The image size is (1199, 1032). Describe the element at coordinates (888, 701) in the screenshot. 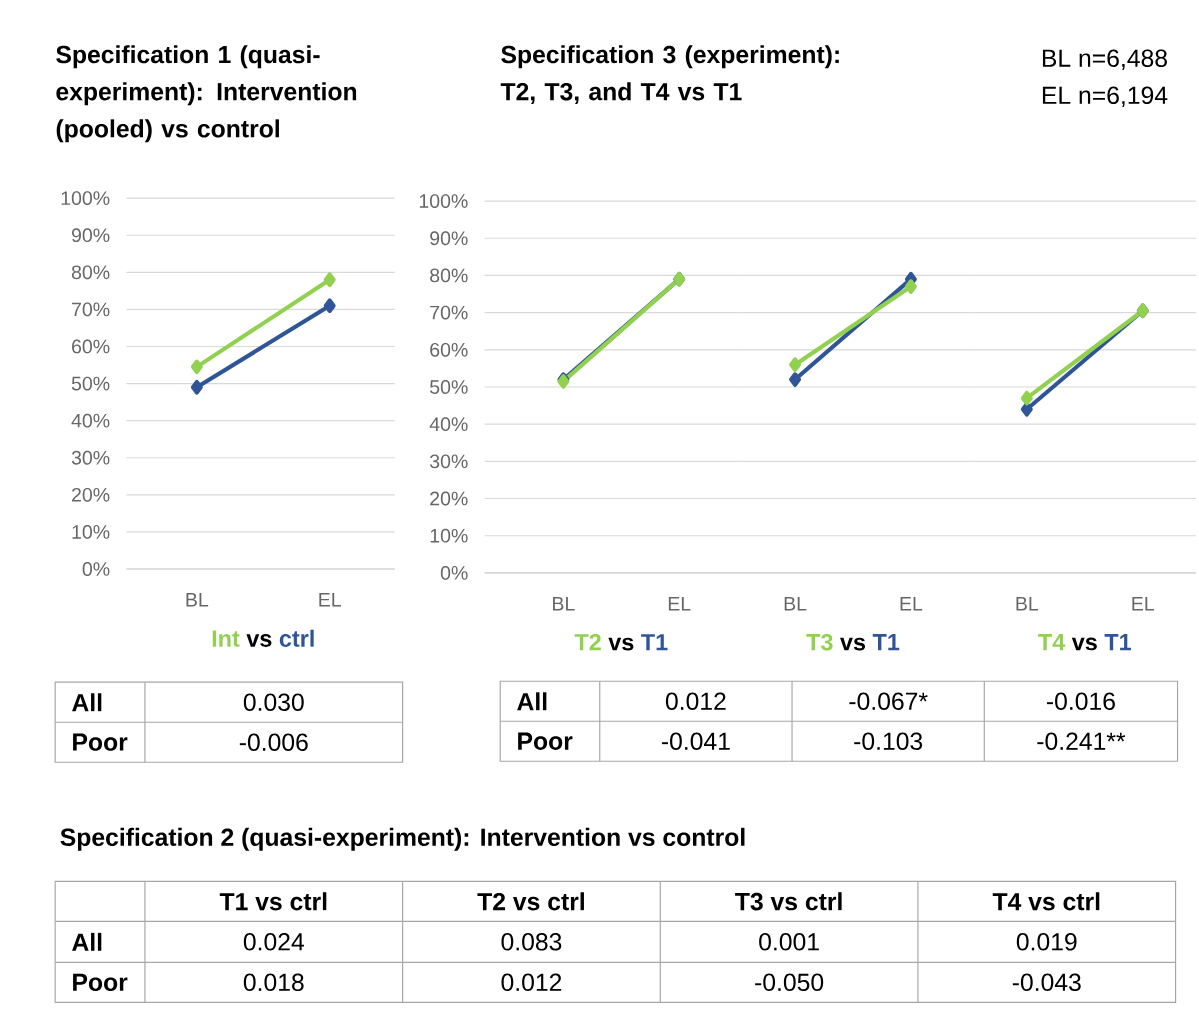

I see `text: -0.067*` at that location.